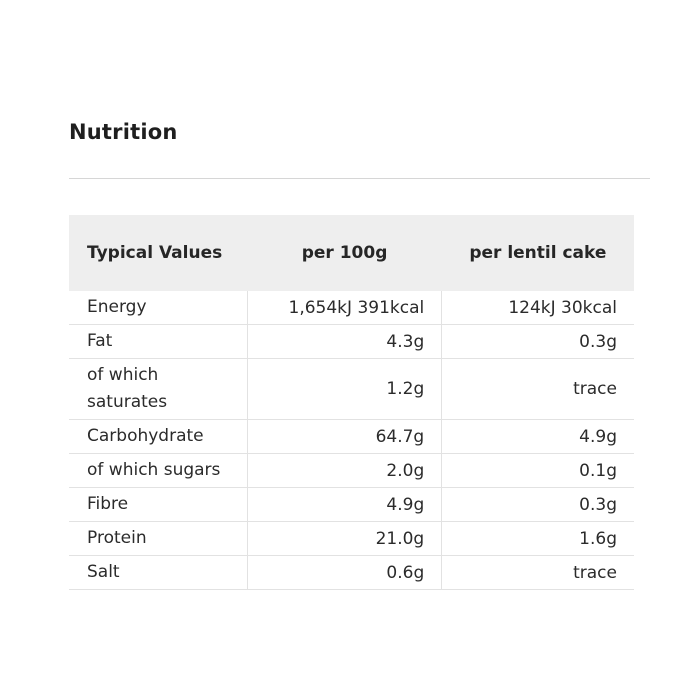 The image size is (700, 700). What do you see at coordinates (537, 253) in the screenshot?
I see `header-per-lentil-cake: per lentil cake` at bounding box center [537, 253].